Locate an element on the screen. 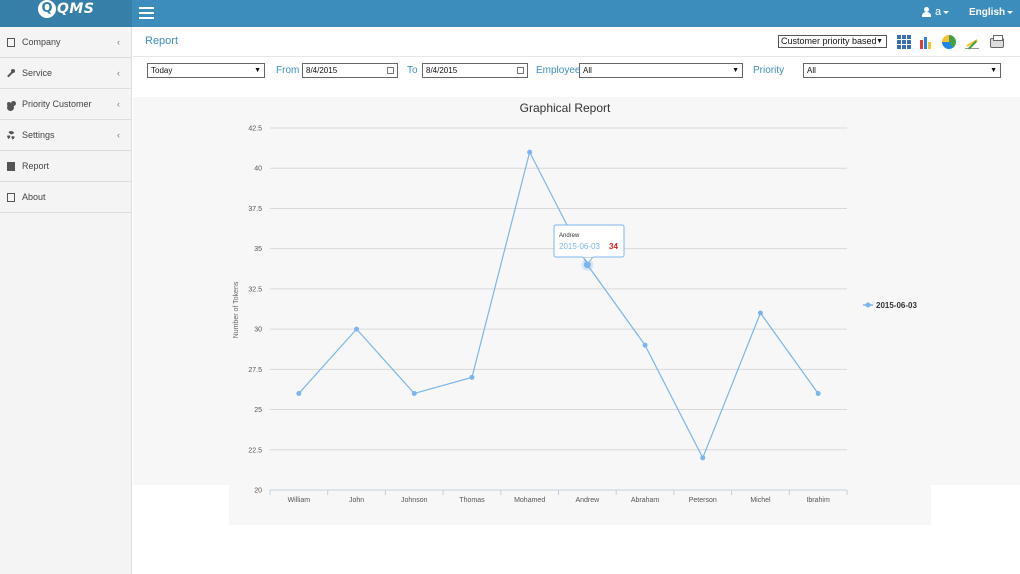 This screenshot has width=1020, height=574. to-date-input: 8/4/2015 is located at coordinates (475, 70).